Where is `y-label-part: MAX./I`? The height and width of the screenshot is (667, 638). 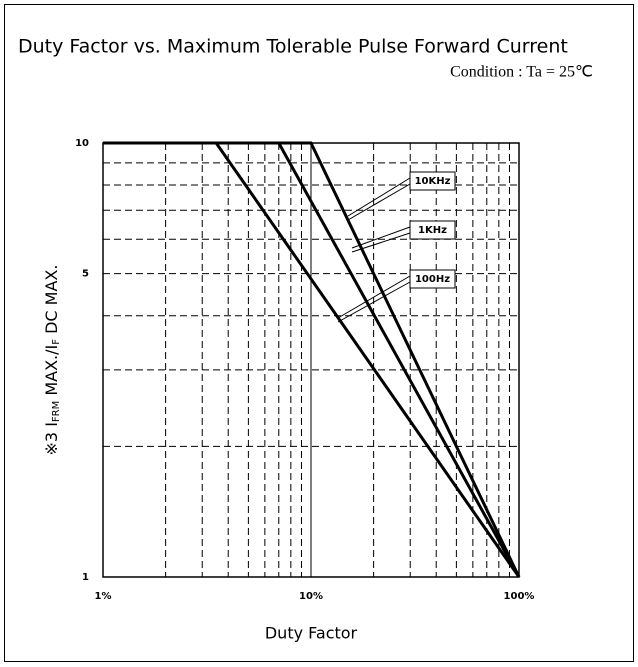 y-label-part: MAX./I is located at coordinates (51, 373).